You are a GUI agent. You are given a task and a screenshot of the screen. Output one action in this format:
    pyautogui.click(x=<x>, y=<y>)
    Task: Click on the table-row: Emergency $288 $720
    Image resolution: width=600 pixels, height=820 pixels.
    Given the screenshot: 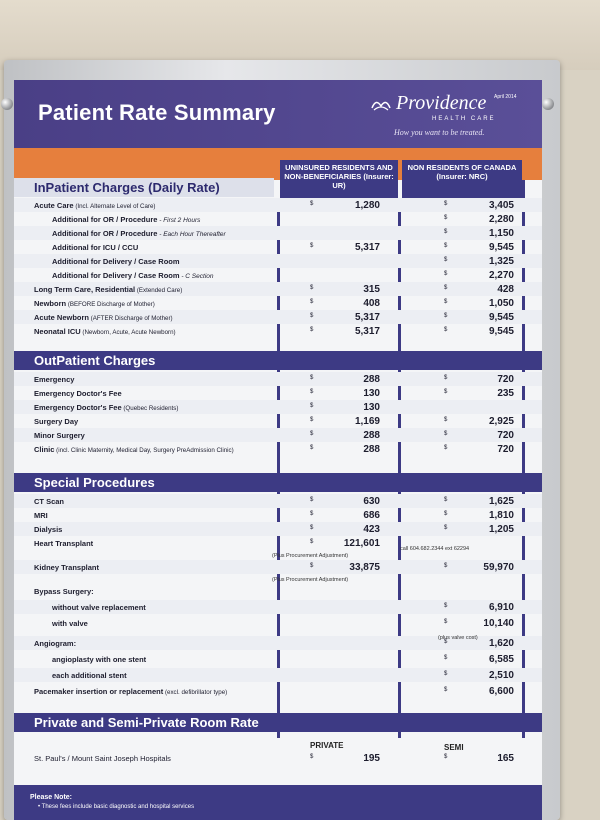 What is the action you would take?
    pyautogui.click(x=278, y=379)
    